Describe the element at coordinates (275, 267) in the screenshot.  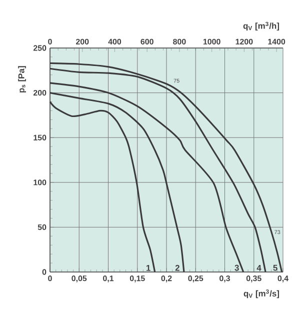
I see `series-label: 5` at that location.